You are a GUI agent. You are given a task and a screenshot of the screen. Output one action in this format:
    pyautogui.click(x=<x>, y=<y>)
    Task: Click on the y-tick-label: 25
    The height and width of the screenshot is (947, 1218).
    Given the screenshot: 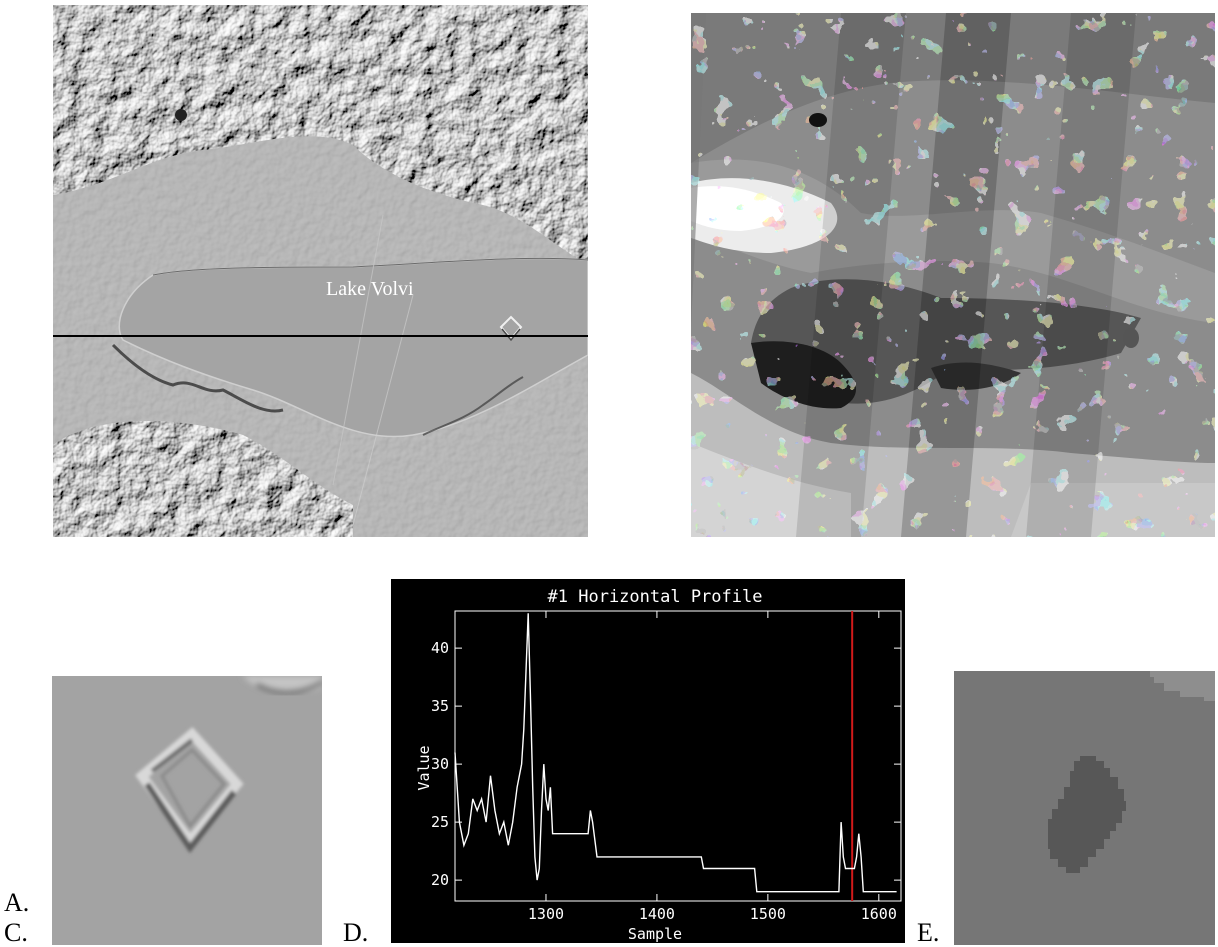 What is the action you would take?
    pyautogui.click(x=440, y=822)
    